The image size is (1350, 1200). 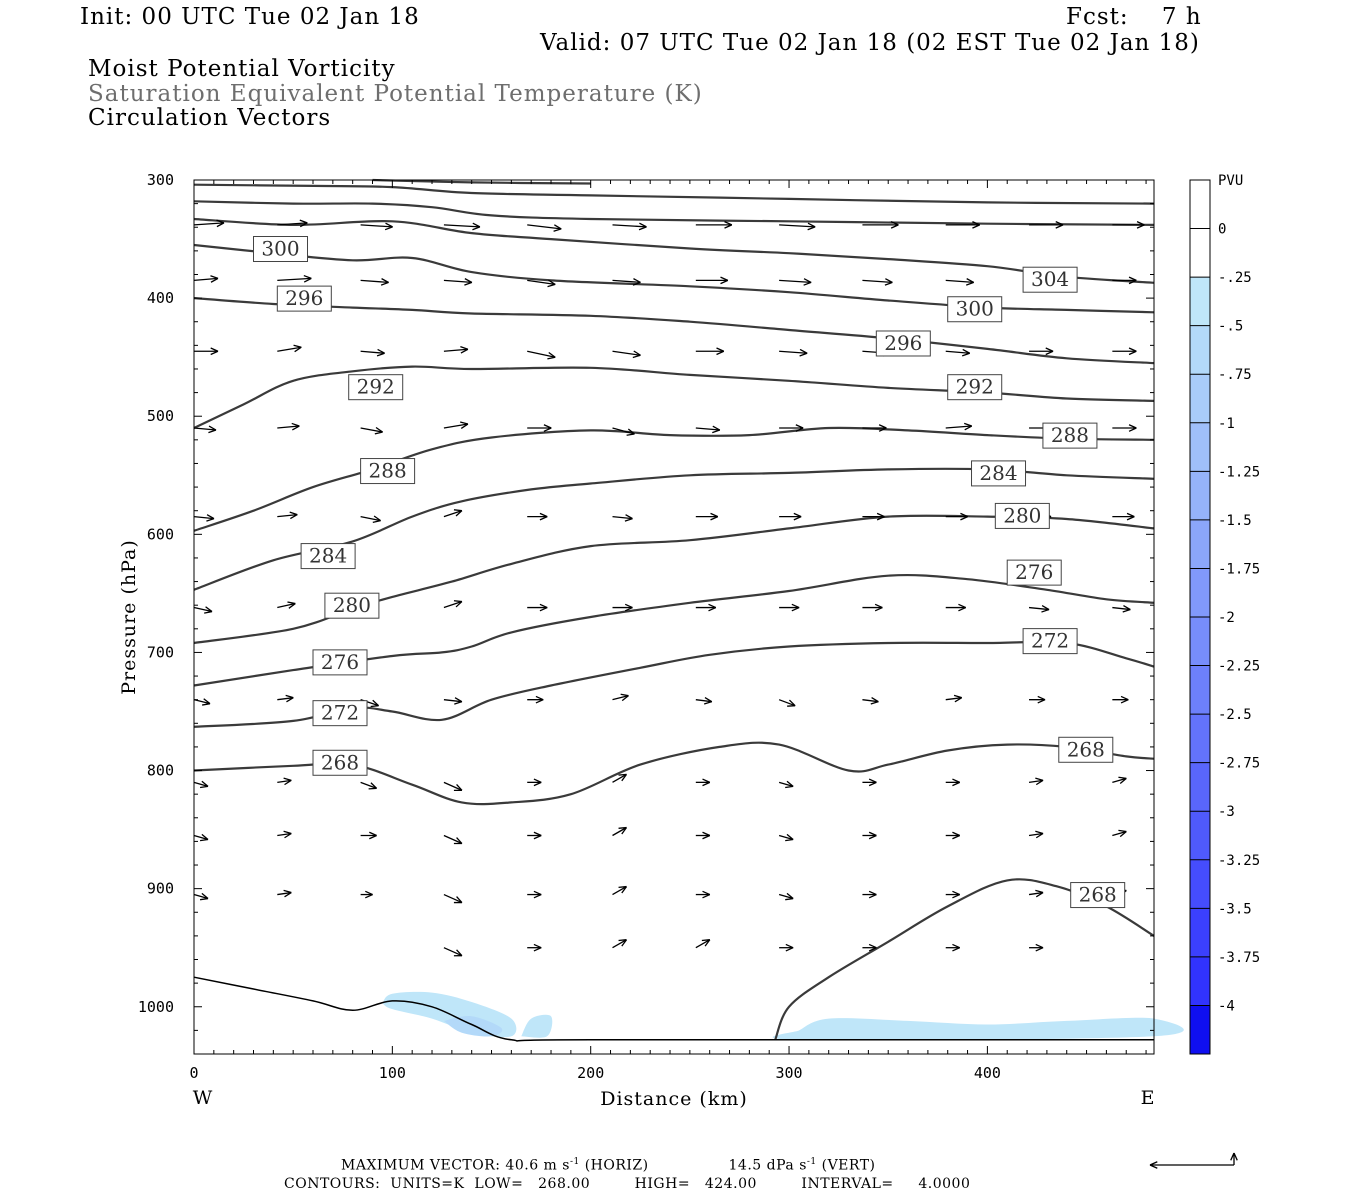 I want to click on field-title-mpv: Moist Potential Vorticity, so click(x=242, y=69).